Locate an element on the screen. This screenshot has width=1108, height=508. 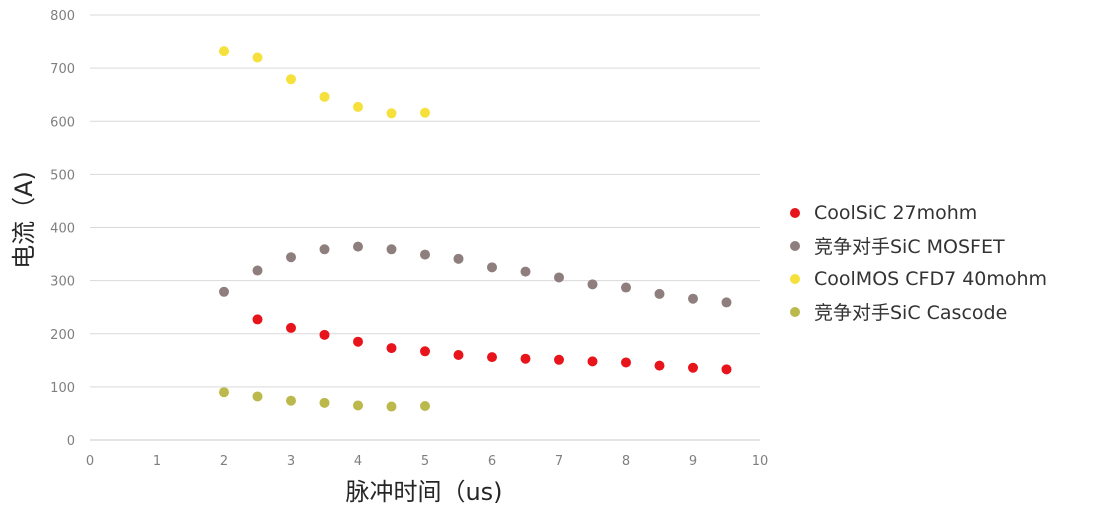
y-tick-label: 400 is located at coordinates (62, 229).